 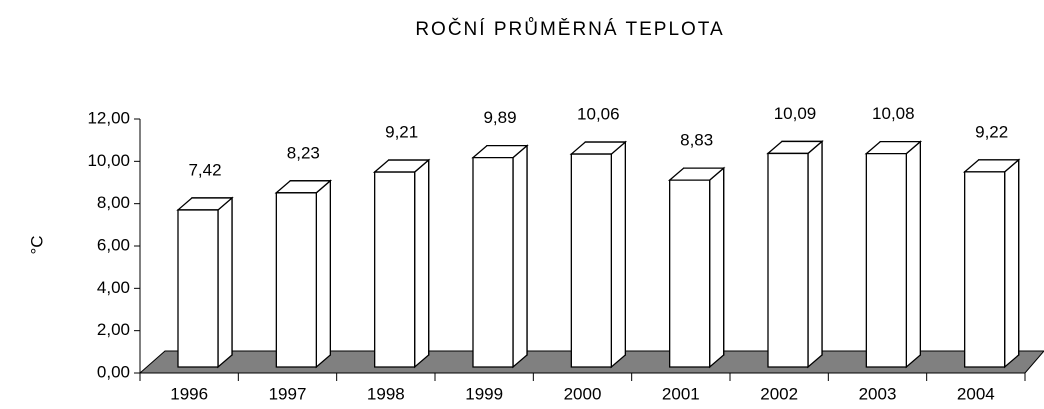 I want to click on x-tick-label: 2000, so click(x=583, y=393).